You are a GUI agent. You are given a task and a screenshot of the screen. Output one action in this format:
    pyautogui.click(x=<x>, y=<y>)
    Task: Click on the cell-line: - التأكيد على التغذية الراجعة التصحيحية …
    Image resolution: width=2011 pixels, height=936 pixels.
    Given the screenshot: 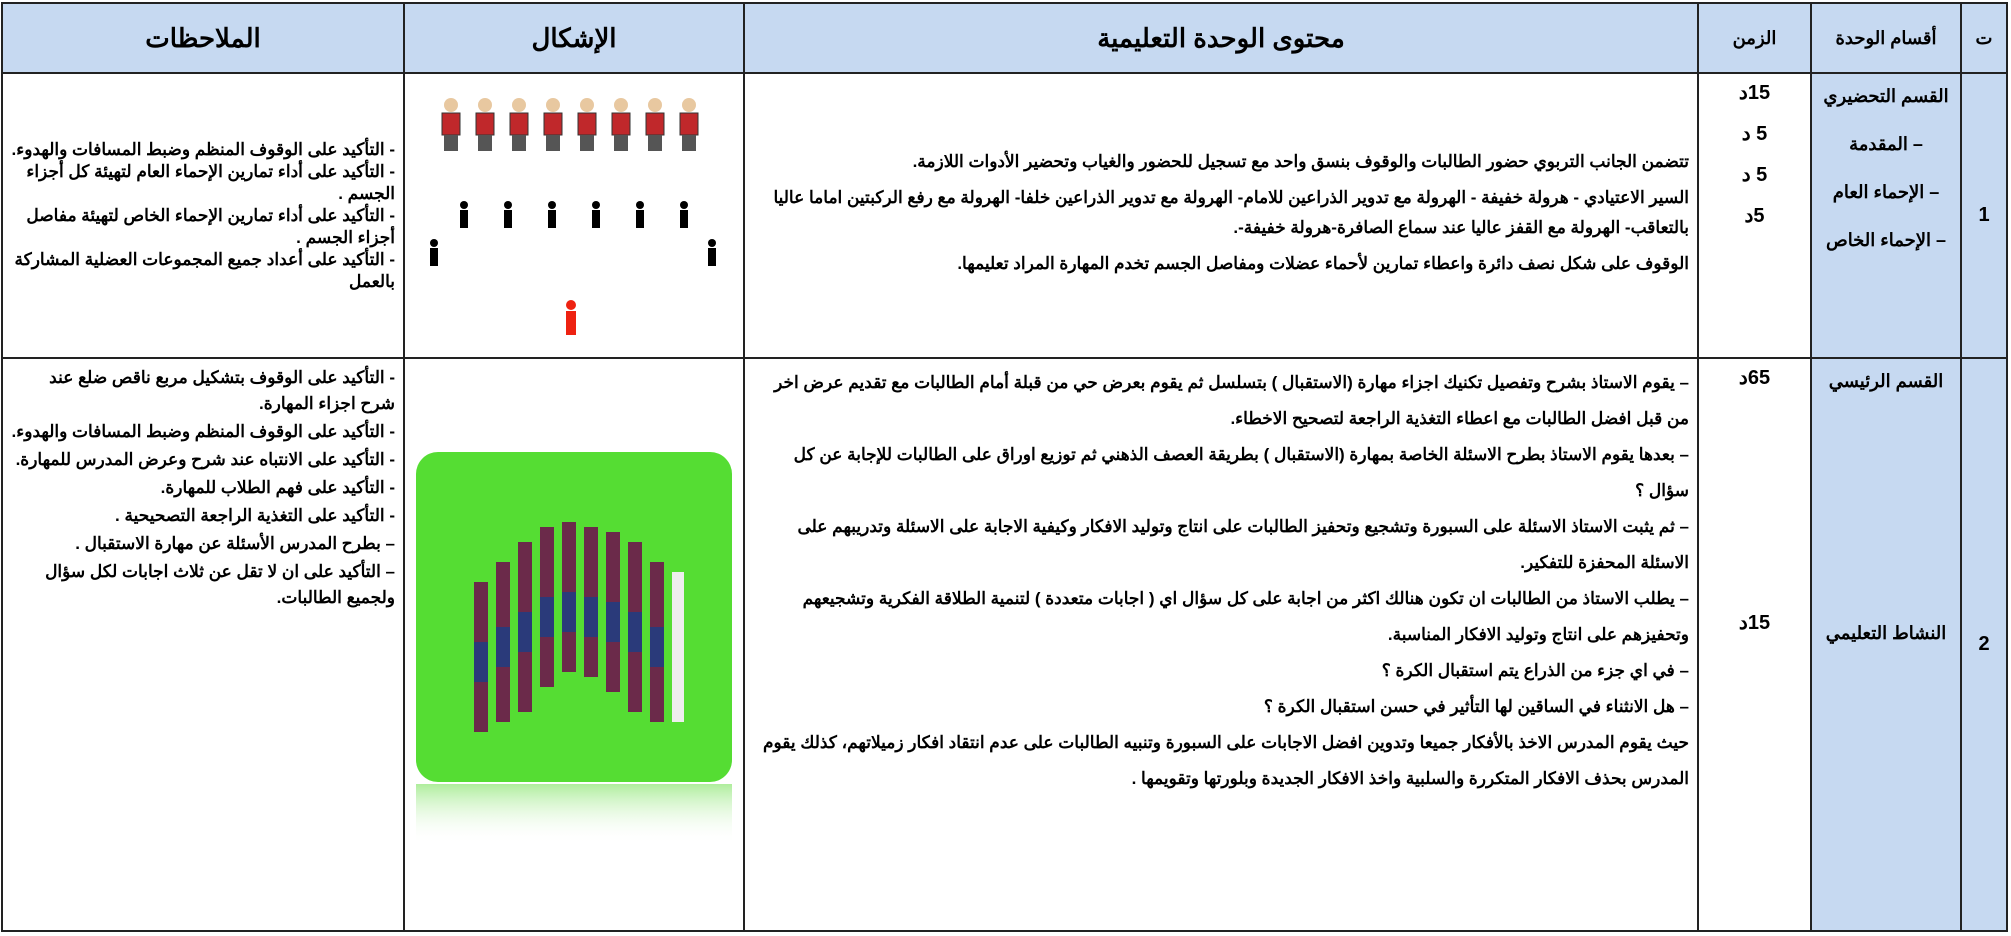 What is the action you would take?
    pyautogui.click(x=255, y=515)
    